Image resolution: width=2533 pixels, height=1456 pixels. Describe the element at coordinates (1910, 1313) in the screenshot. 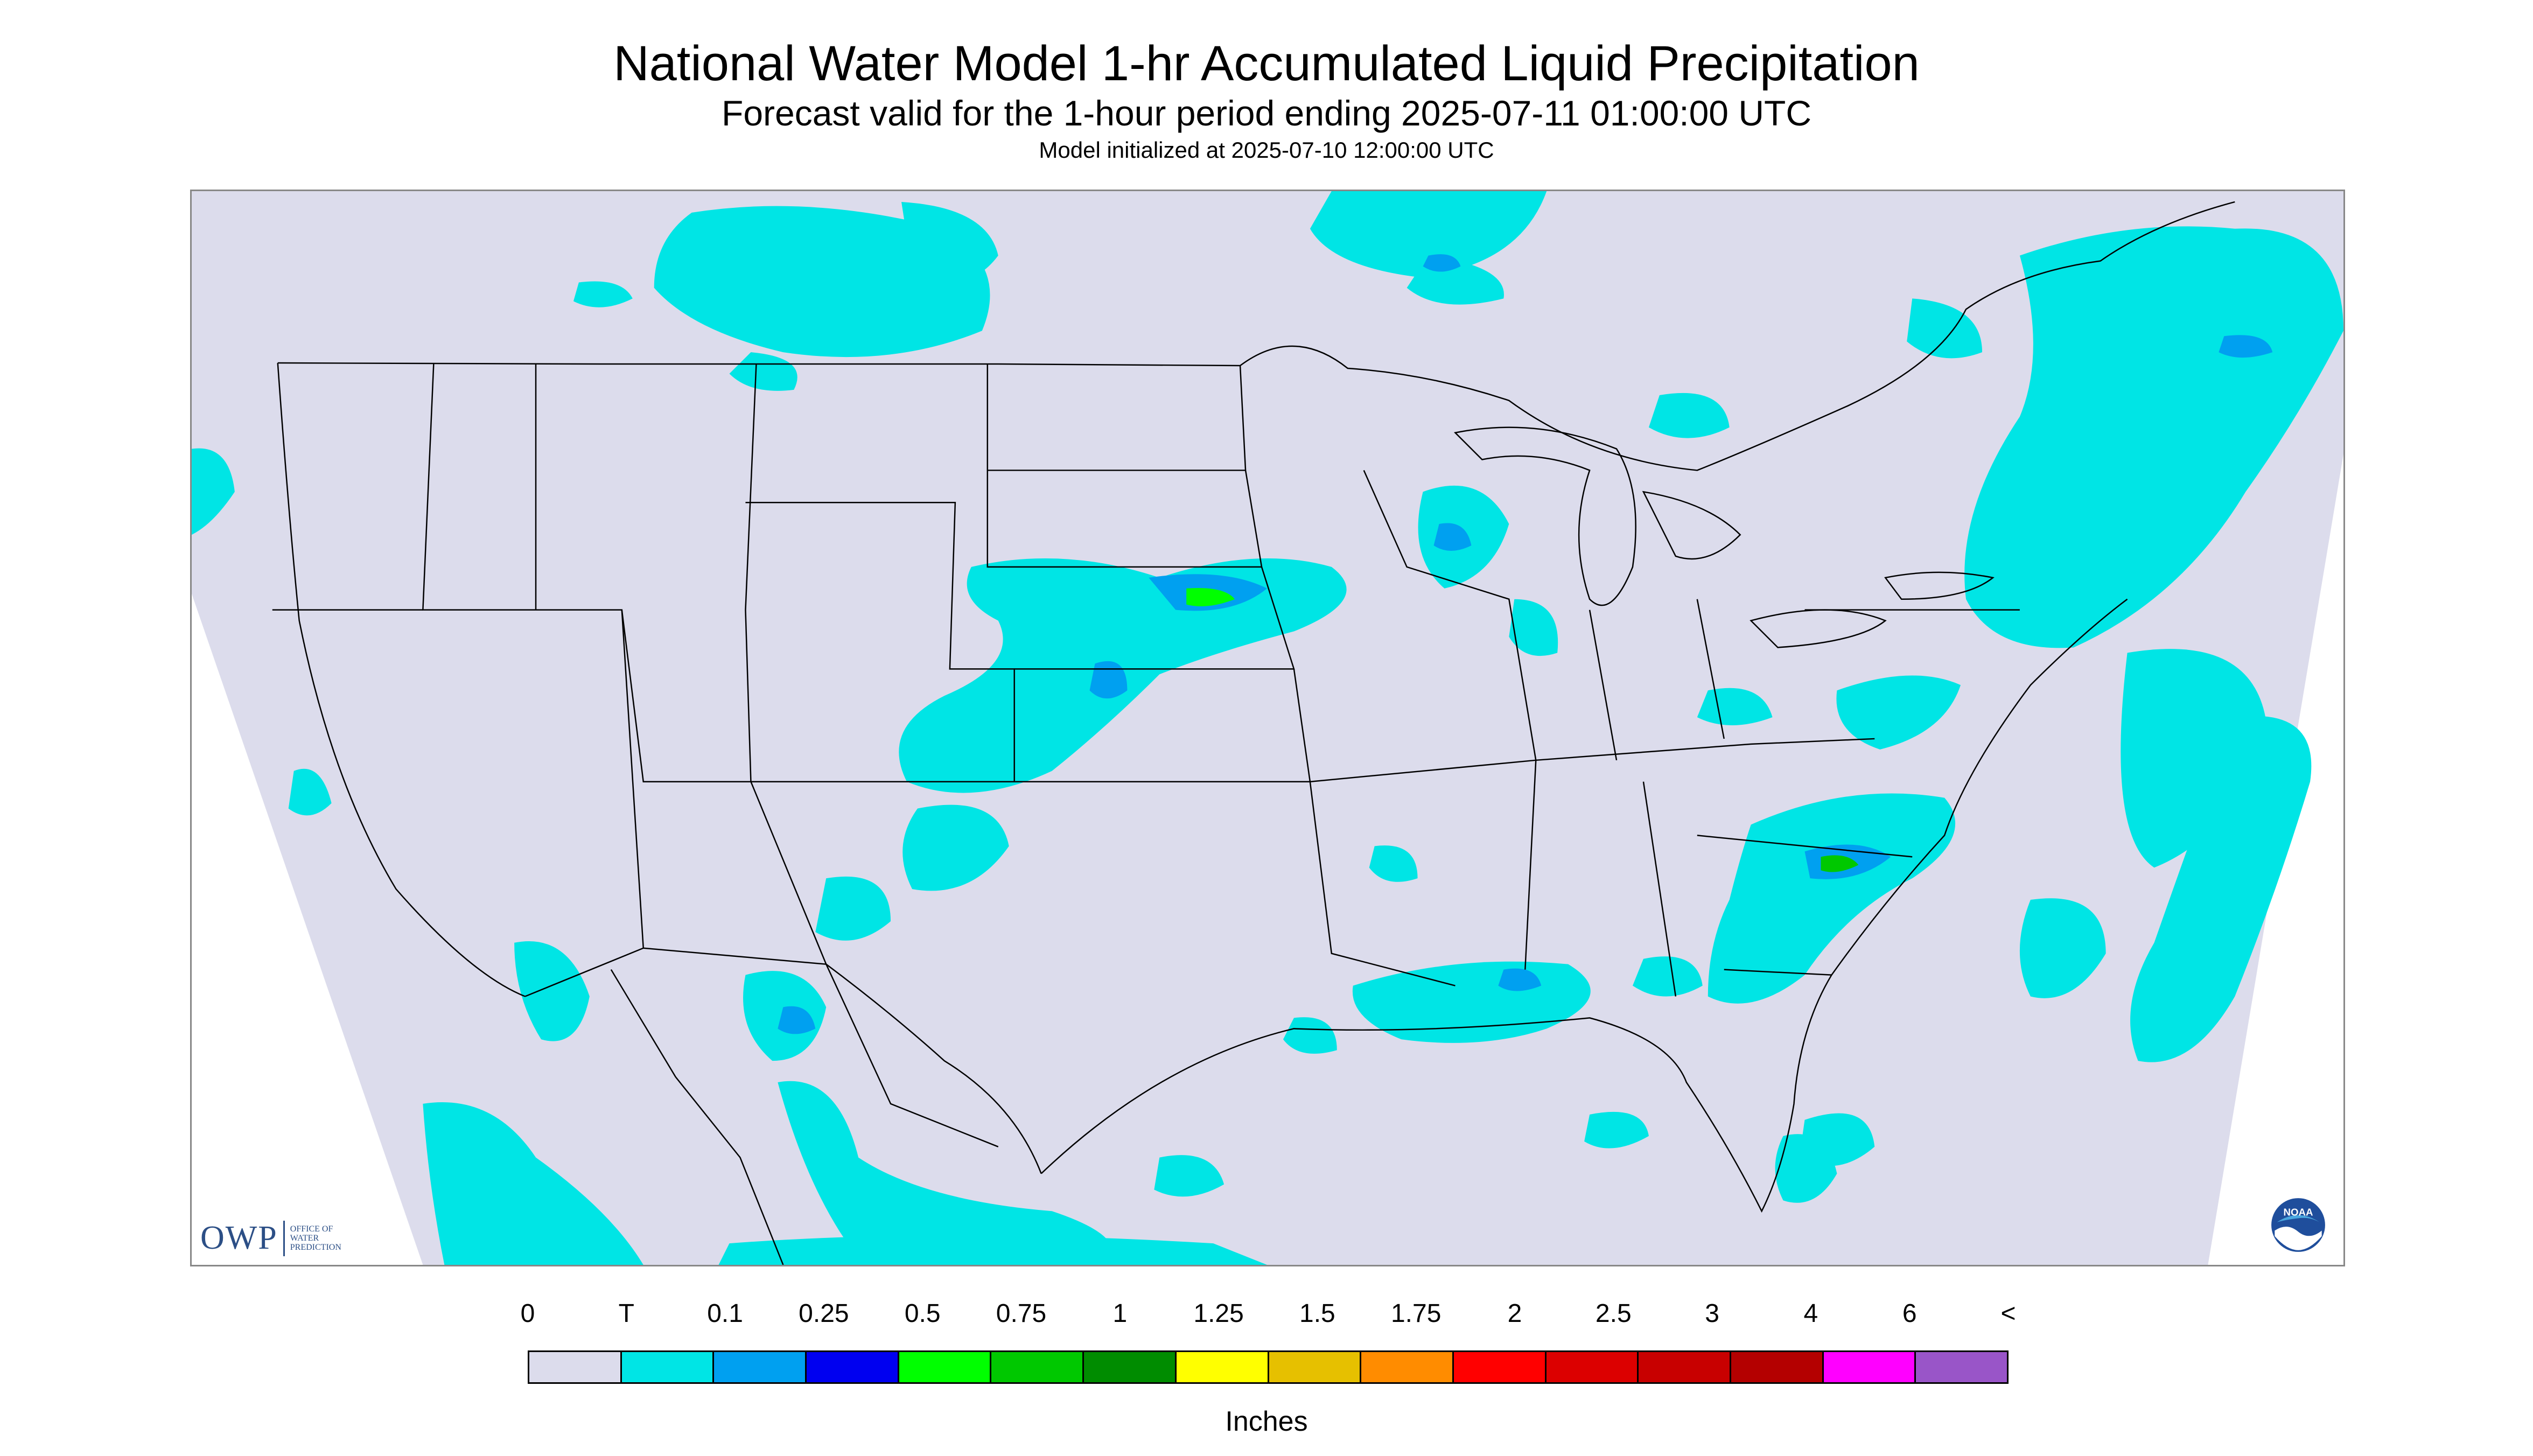

I see `legend-label: 6` at that location.